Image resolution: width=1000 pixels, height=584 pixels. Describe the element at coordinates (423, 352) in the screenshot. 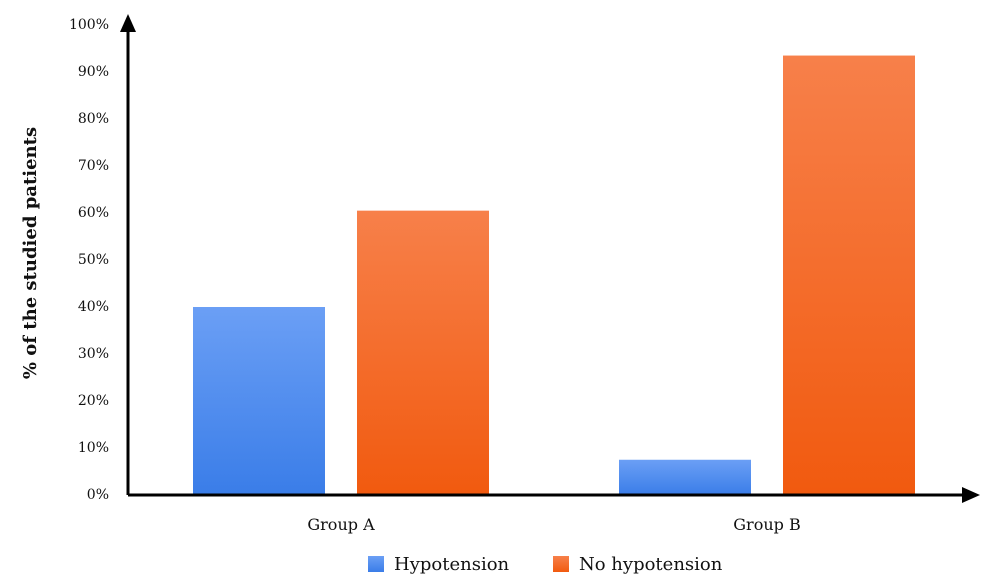

I see `bar-no-hypotension-group-a` at that location.